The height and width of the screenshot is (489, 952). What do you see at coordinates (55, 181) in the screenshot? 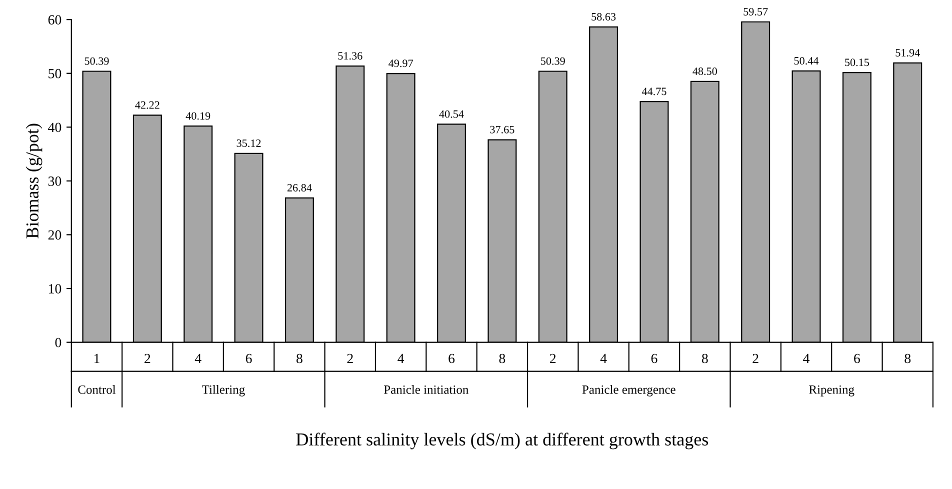
I see `y-tick-label: 30` at bounding box center [55, 181].